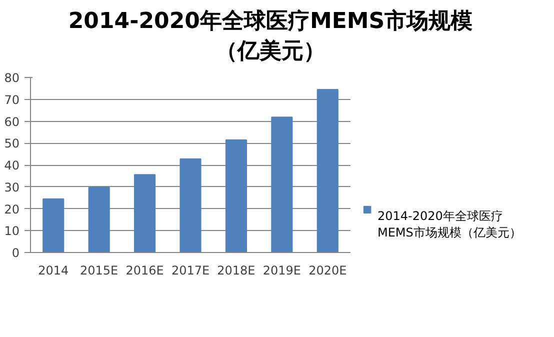 The width and height of the screenshot is (554, 337). Describe the element at coordinates (12, 209) in the screenshot. I see `y-tick-label: 20` at that location.